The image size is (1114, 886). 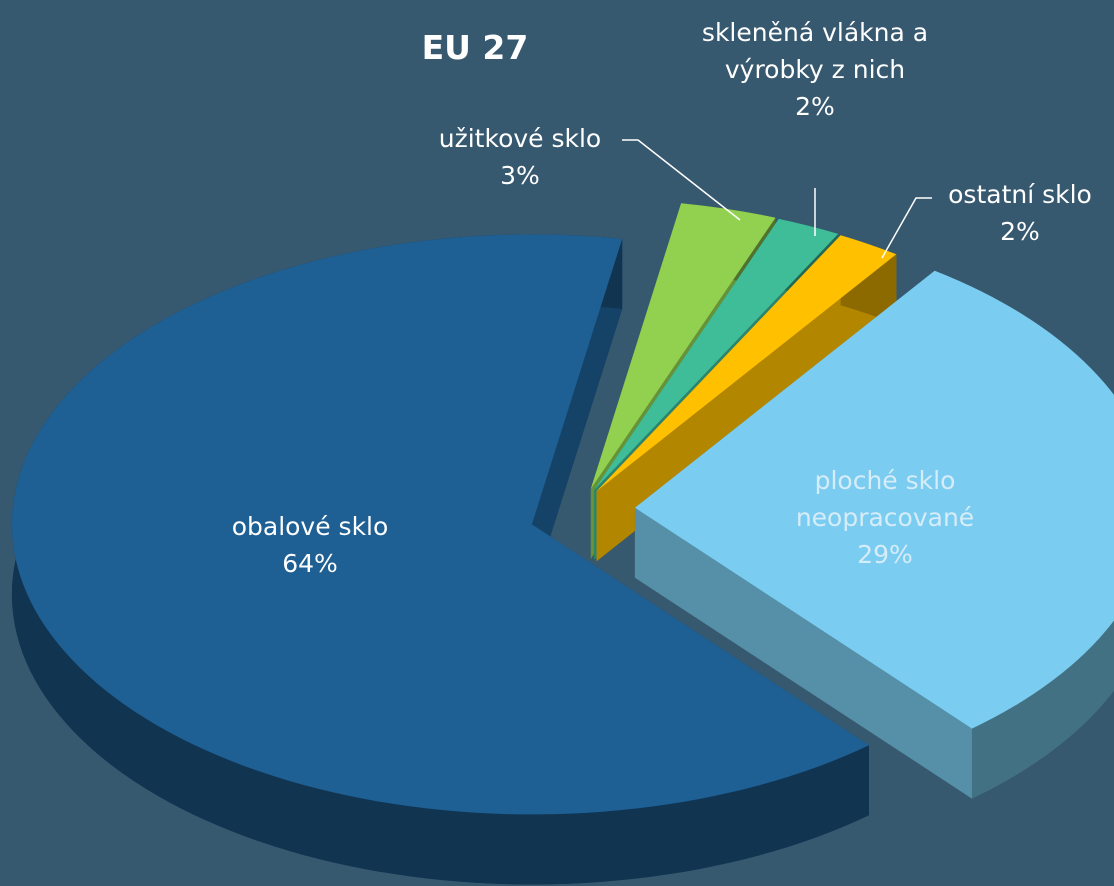 What do you see at coordinates (520, 175) in the screenshot?
I see `value-label: 3%` at bounding box center [520, 175].